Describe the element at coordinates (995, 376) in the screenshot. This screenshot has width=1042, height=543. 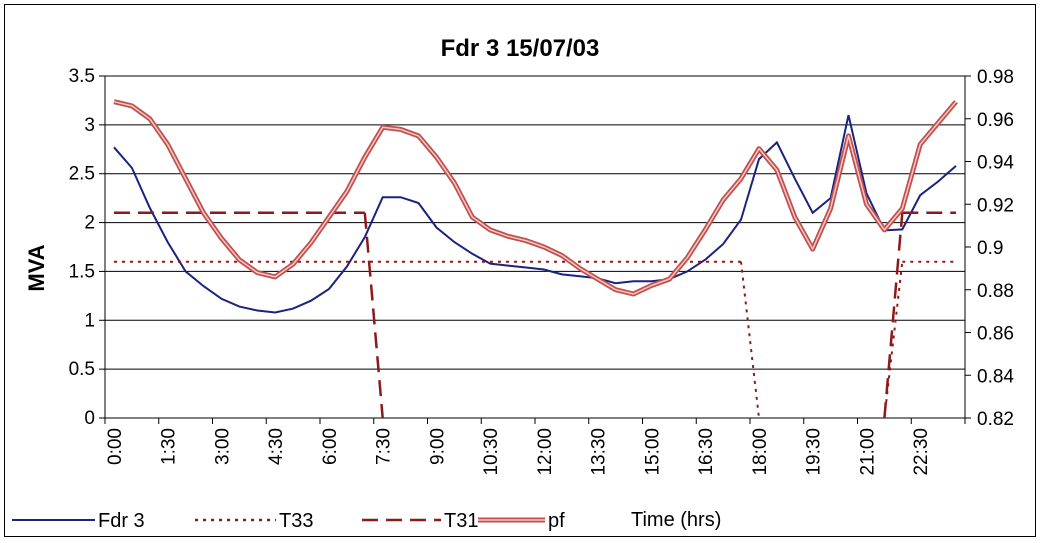
I see `y2-tick-label: 0.84` at that location.